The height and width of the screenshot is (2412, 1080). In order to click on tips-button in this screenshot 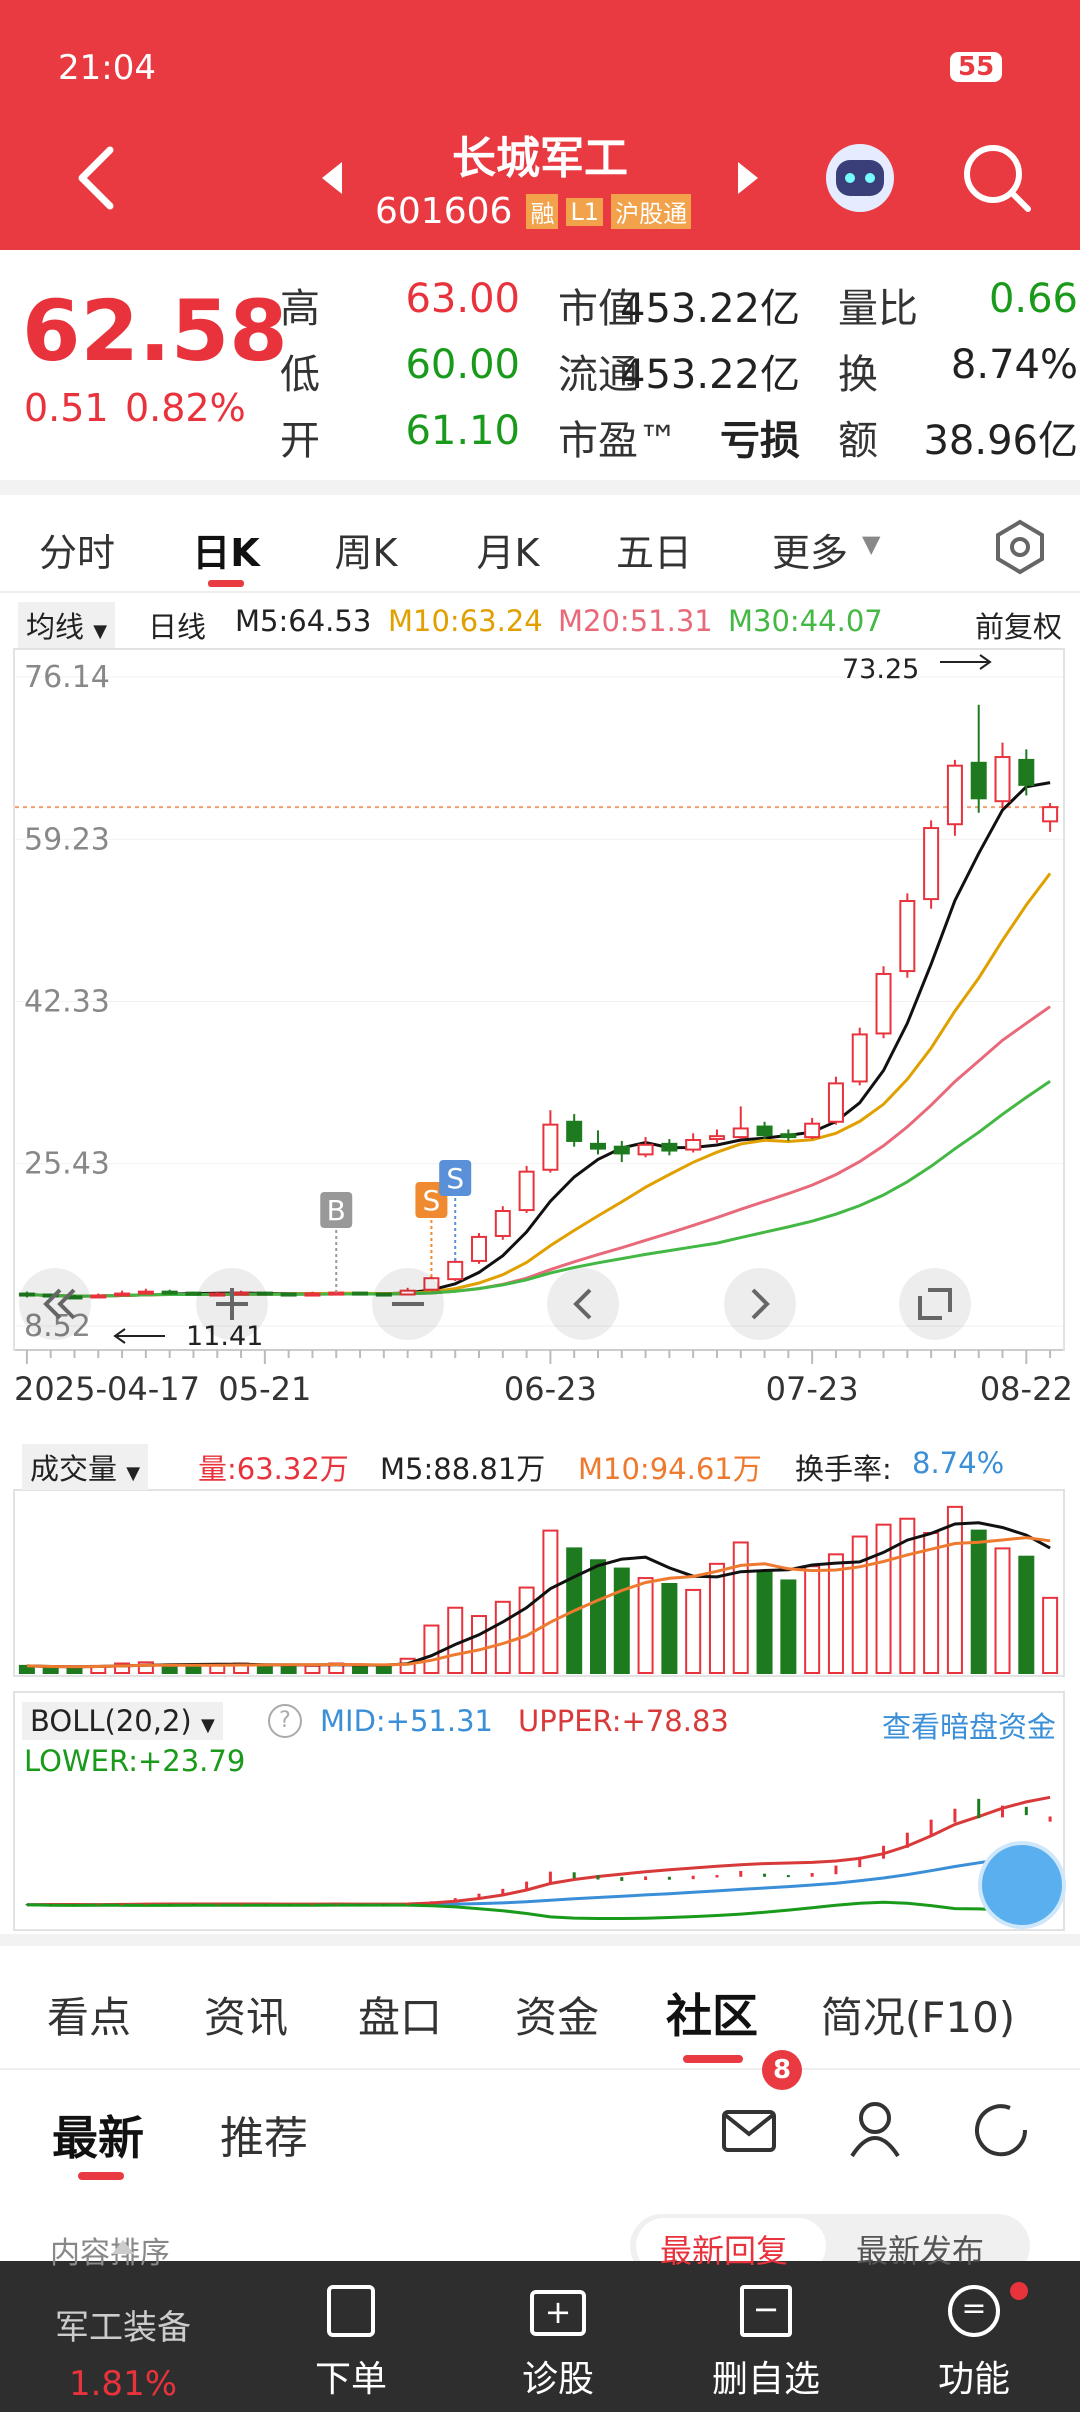, I will do `click(1022, 1885)`.